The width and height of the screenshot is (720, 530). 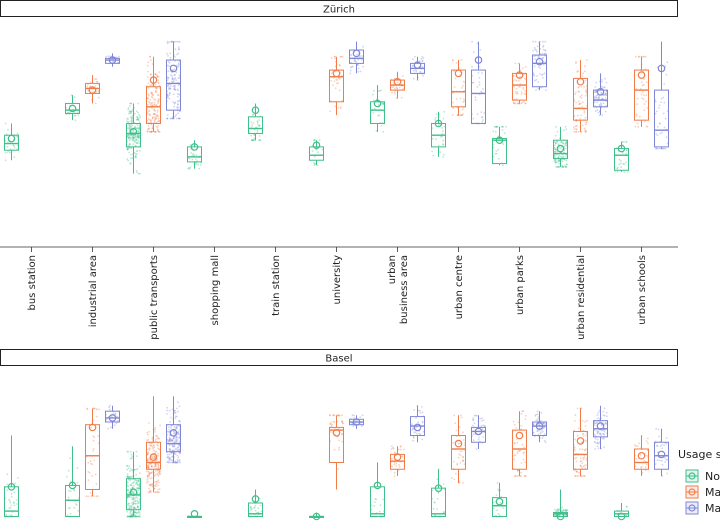 What do you see at coordinates (215, 290) in the screenshot?
I see `x-tick-label: shopping mall` at bounding box center [215, 290].